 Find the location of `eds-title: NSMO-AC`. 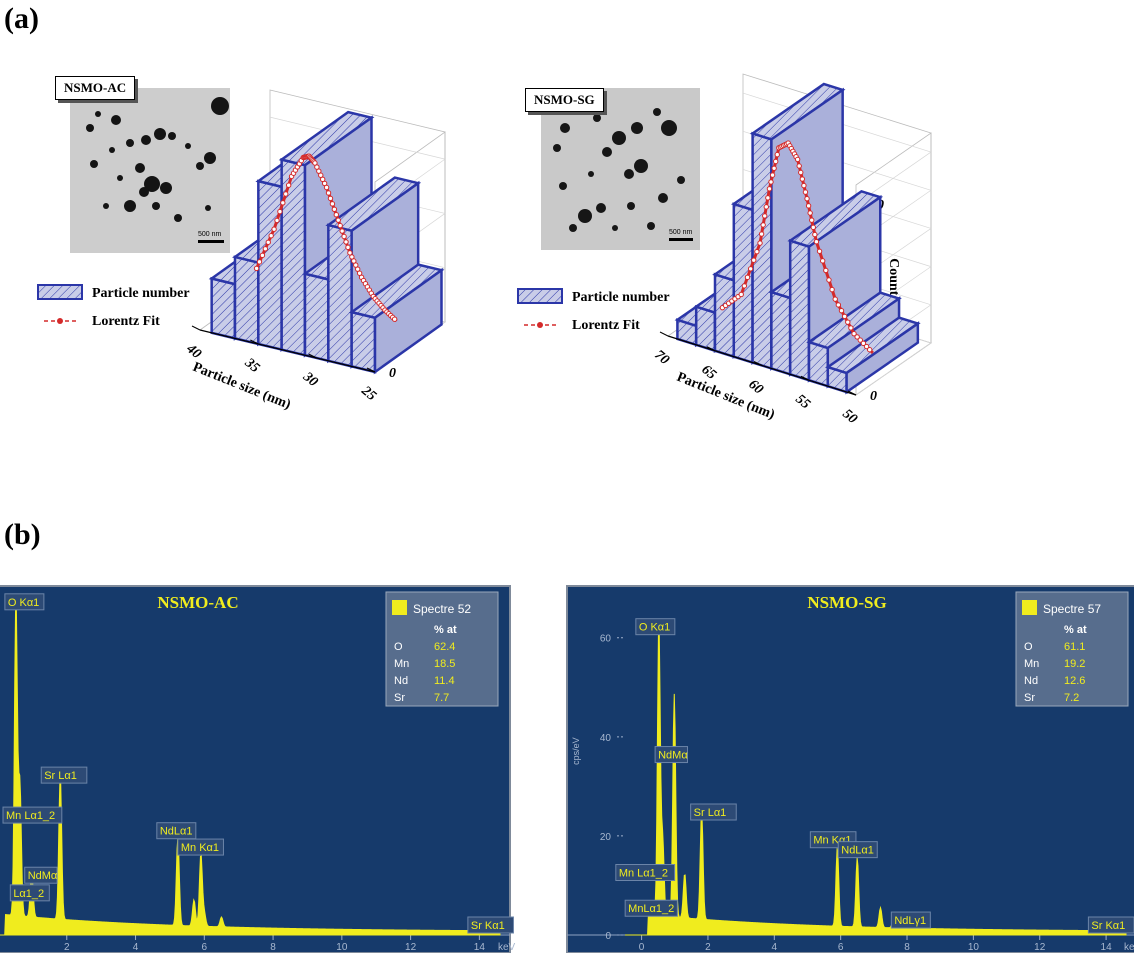

eds-title: NSMO-AC is located at coordinates (197, 602).